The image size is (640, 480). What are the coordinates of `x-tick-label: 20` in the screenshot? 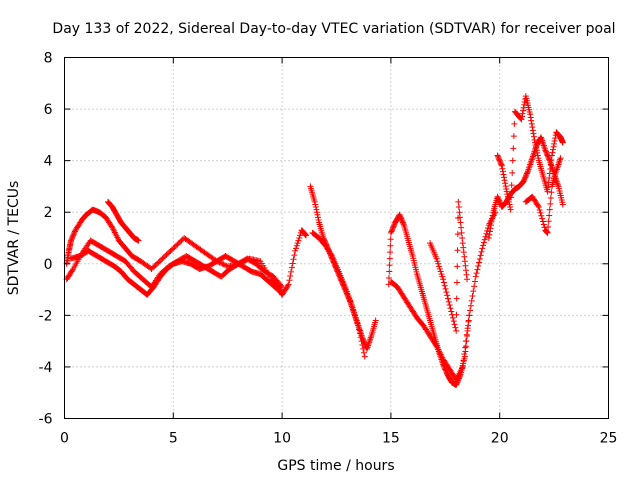 It's located at (500, 439).